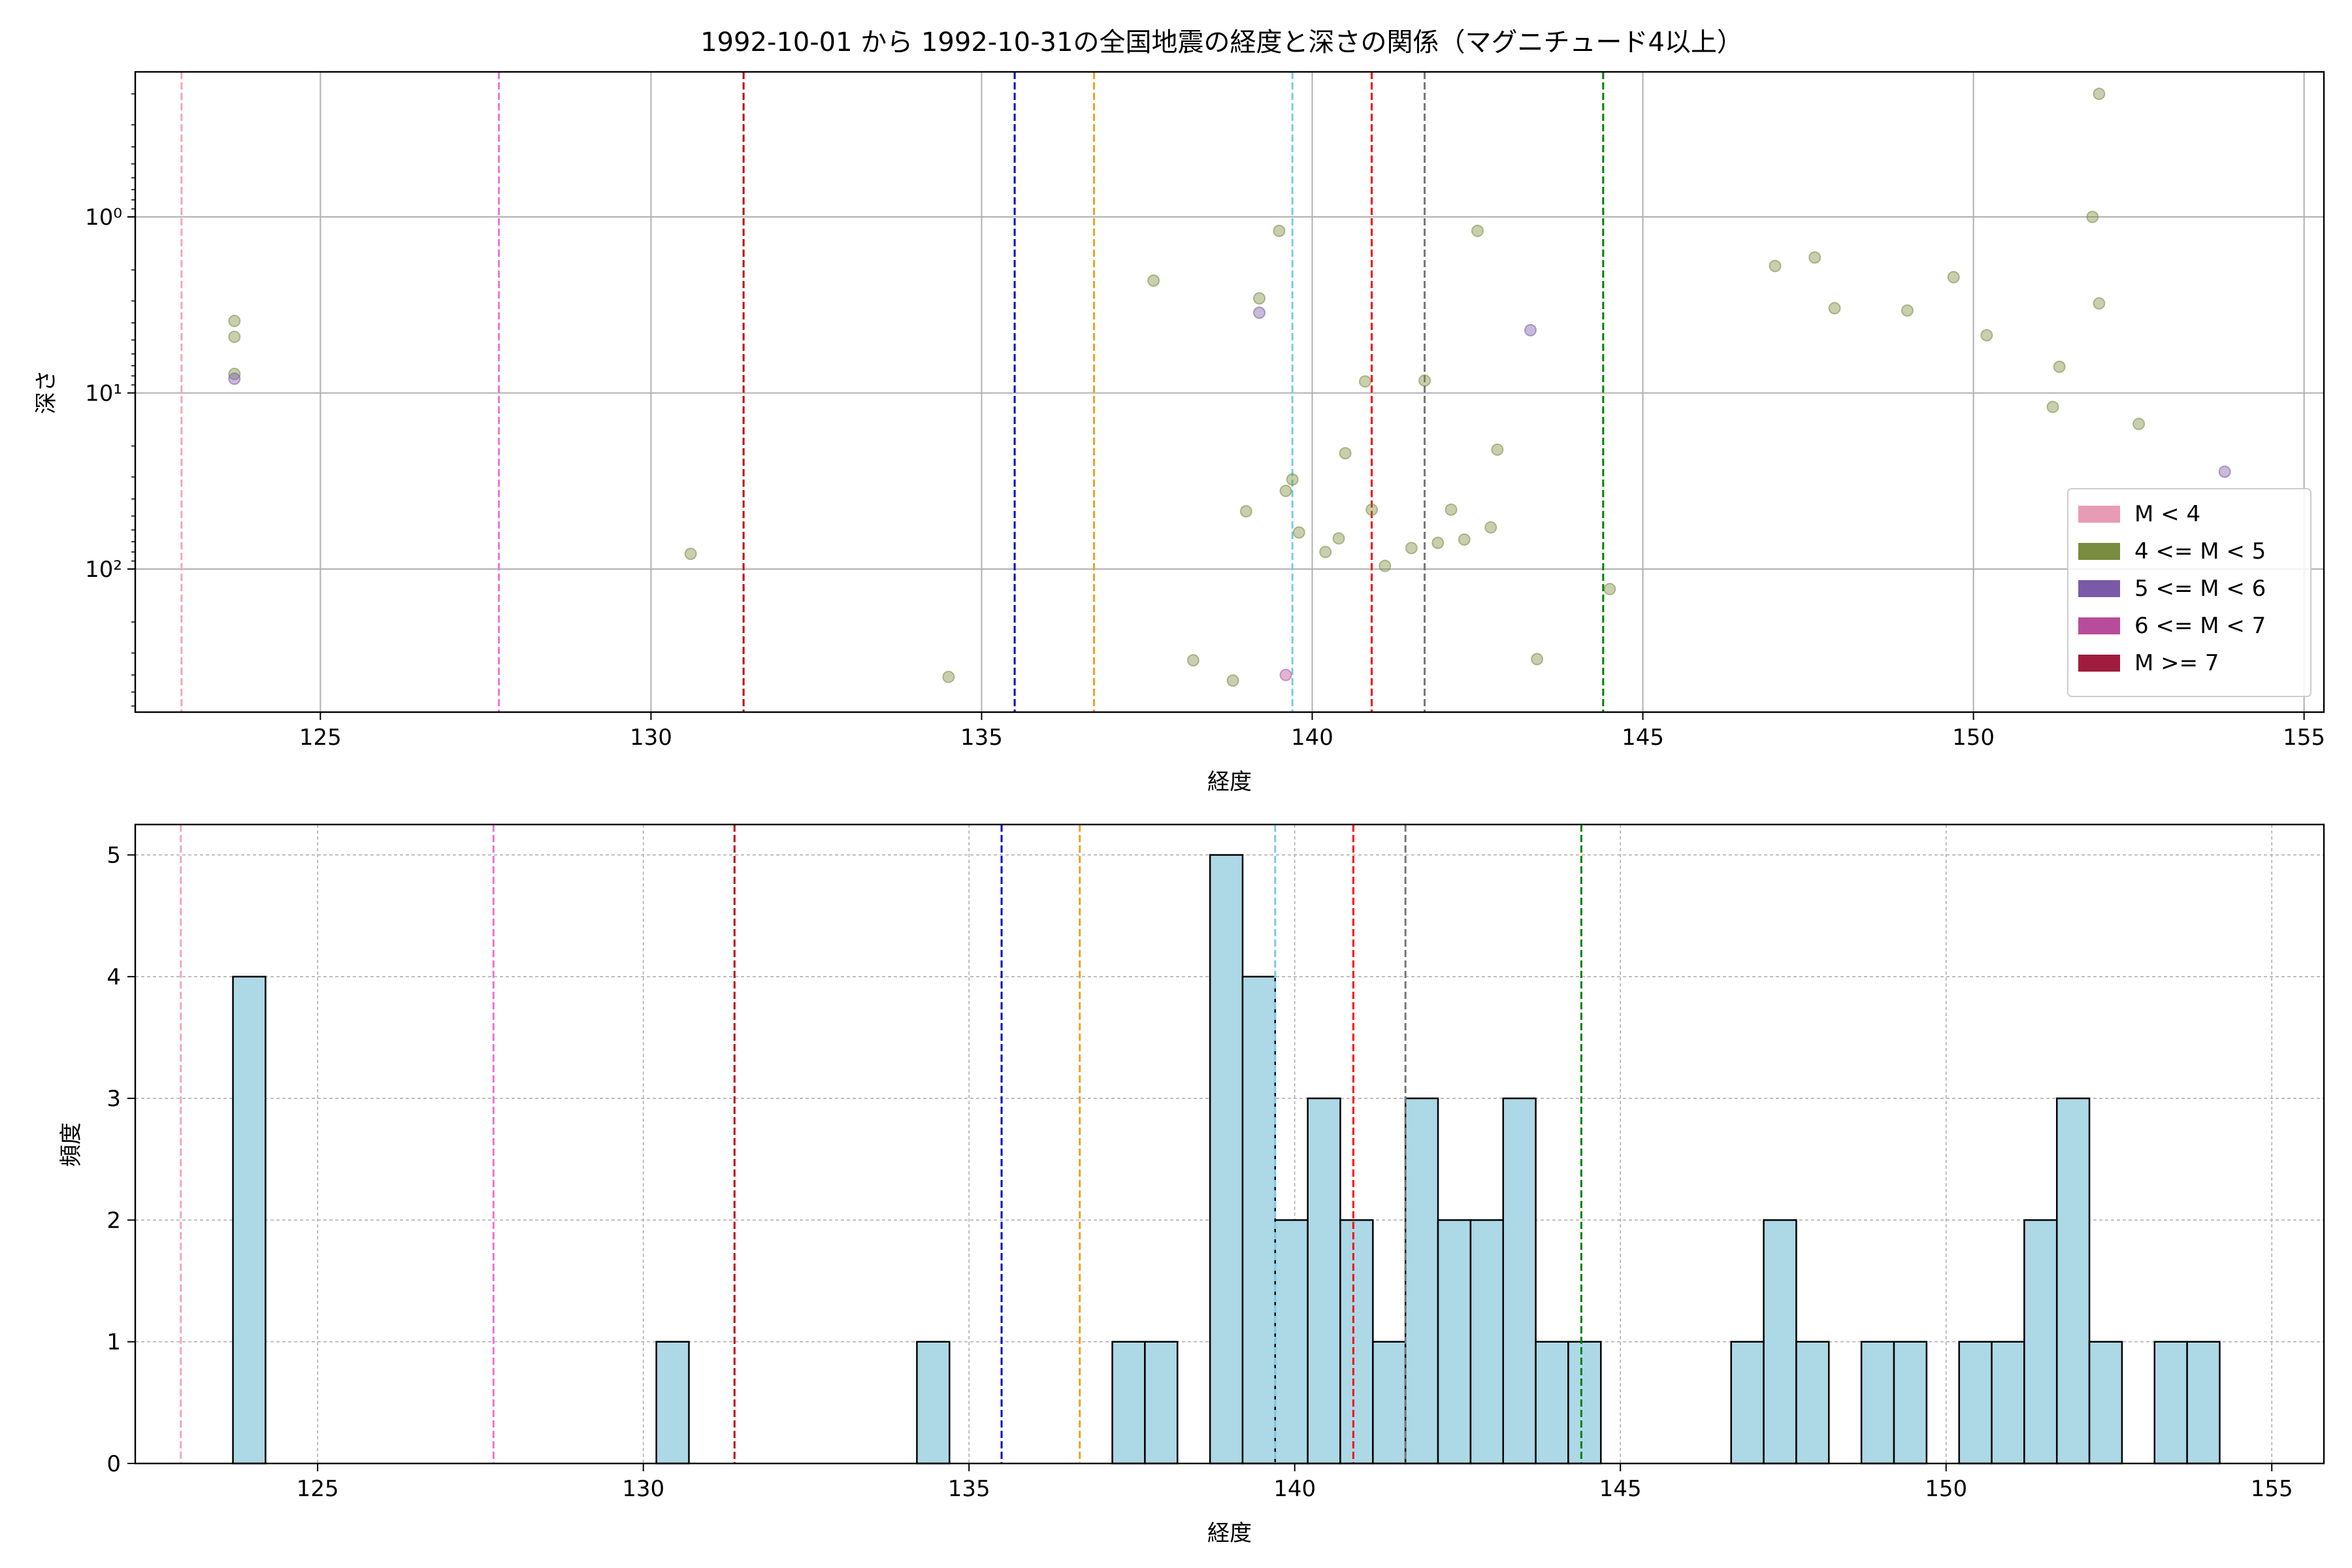 This screenshot has height=1568, width=2352. Describe the element at coordinates (2200, 626) in the screenshot. I see `legend-label: 6 <= M < 7` at that location.